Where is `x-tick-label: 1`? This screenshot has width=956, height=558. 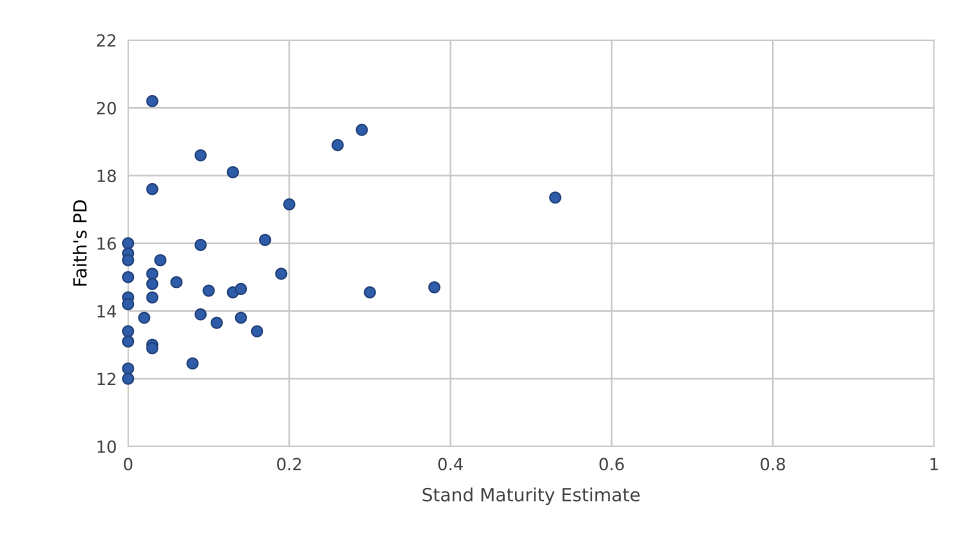 x-tick-label: 1 is located at coordinates (934, 464).